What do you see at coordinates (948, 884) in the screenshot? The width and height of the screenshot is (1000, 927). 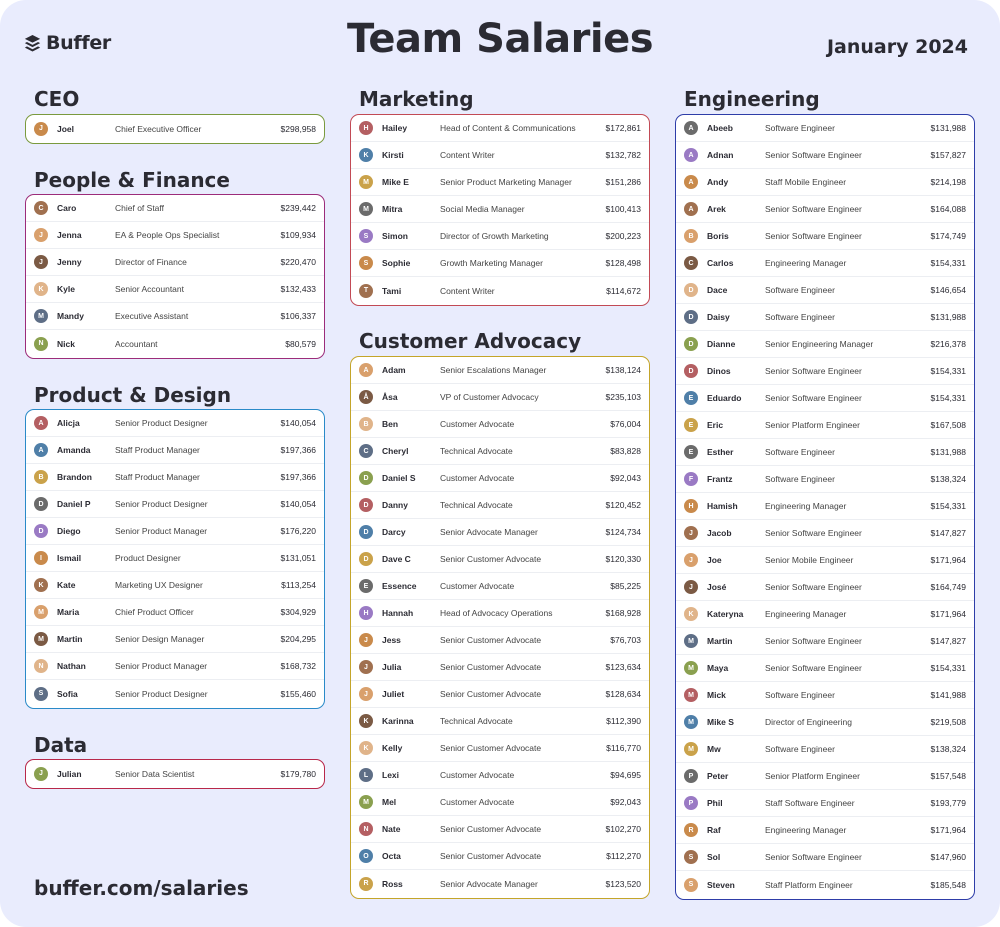 I see `employee-salary: $185,548` at bounding box center [948, 884].